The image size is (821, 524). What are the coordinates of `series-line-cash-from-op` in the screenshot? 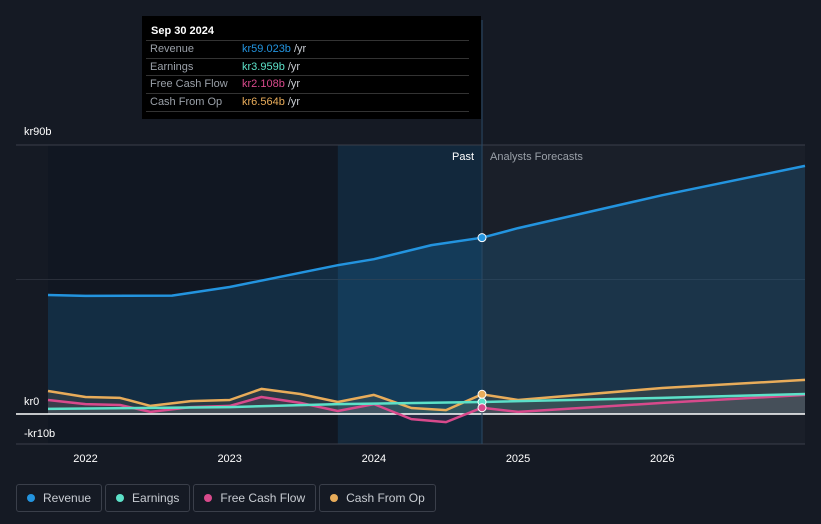 It's located at (426, 395).